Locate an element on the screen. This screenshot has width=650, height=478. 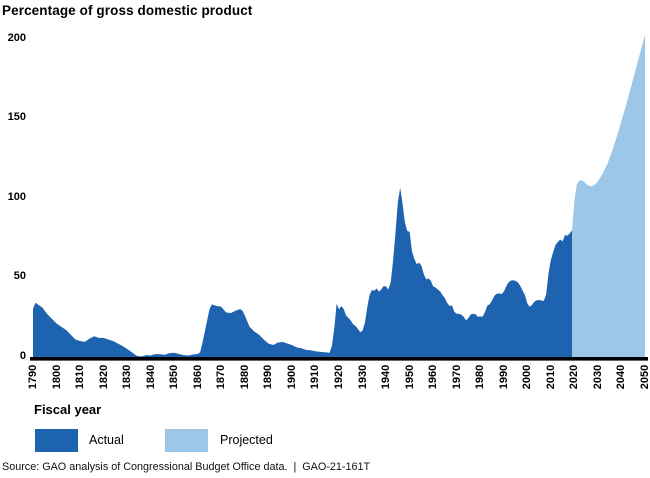
x-tick-label: 1990 is located at coordinates (503, 377).